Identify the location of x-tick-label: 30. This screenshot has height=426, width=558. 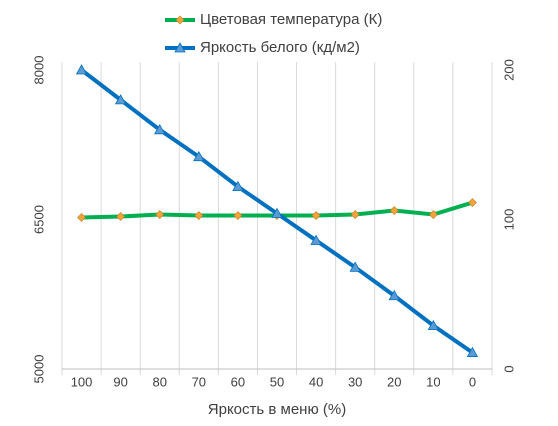
(355, 381).